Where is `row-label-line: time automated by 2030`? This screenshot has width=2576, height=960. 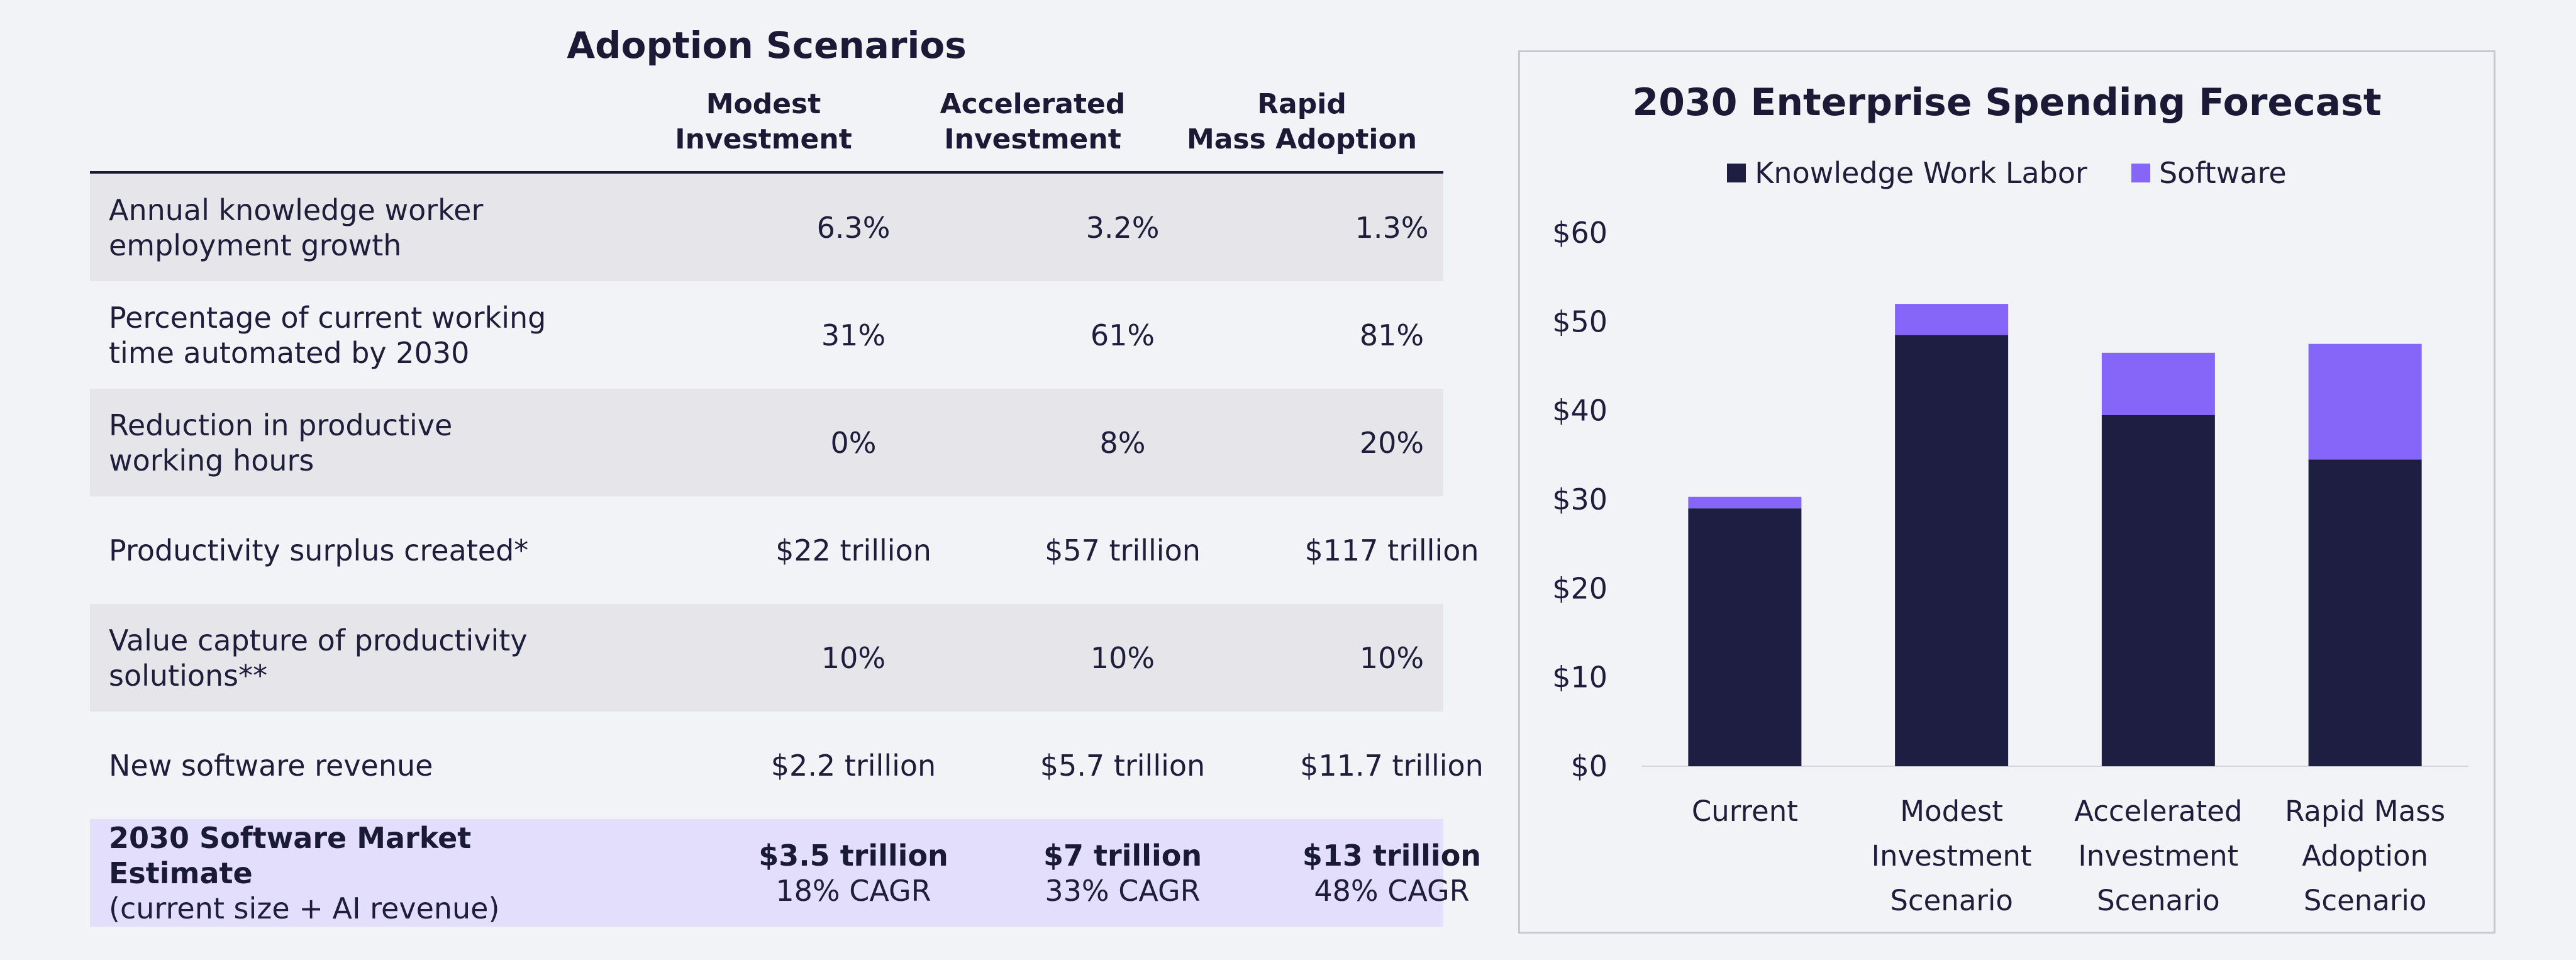
row-label-line: time automated by 2030 is located at coordinates (289, 352).